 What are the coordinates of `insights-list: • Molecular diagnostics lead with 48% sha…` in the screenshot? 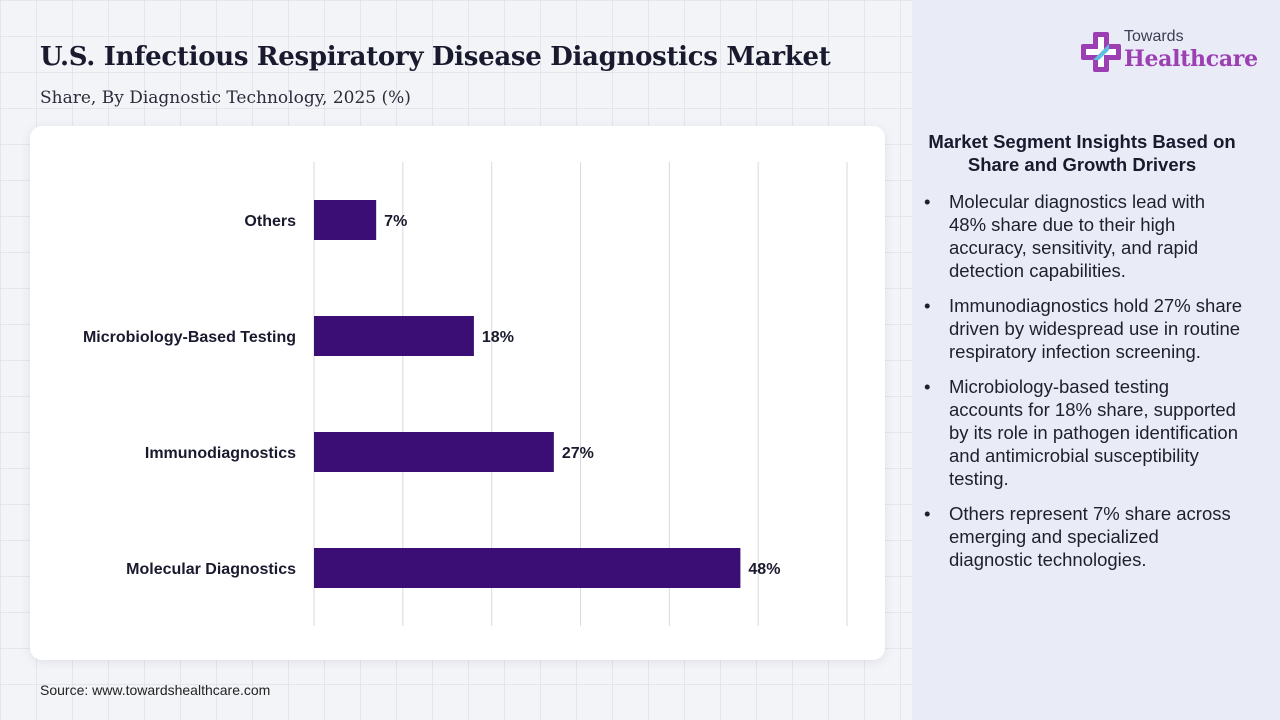 It's located at (1084, 386).